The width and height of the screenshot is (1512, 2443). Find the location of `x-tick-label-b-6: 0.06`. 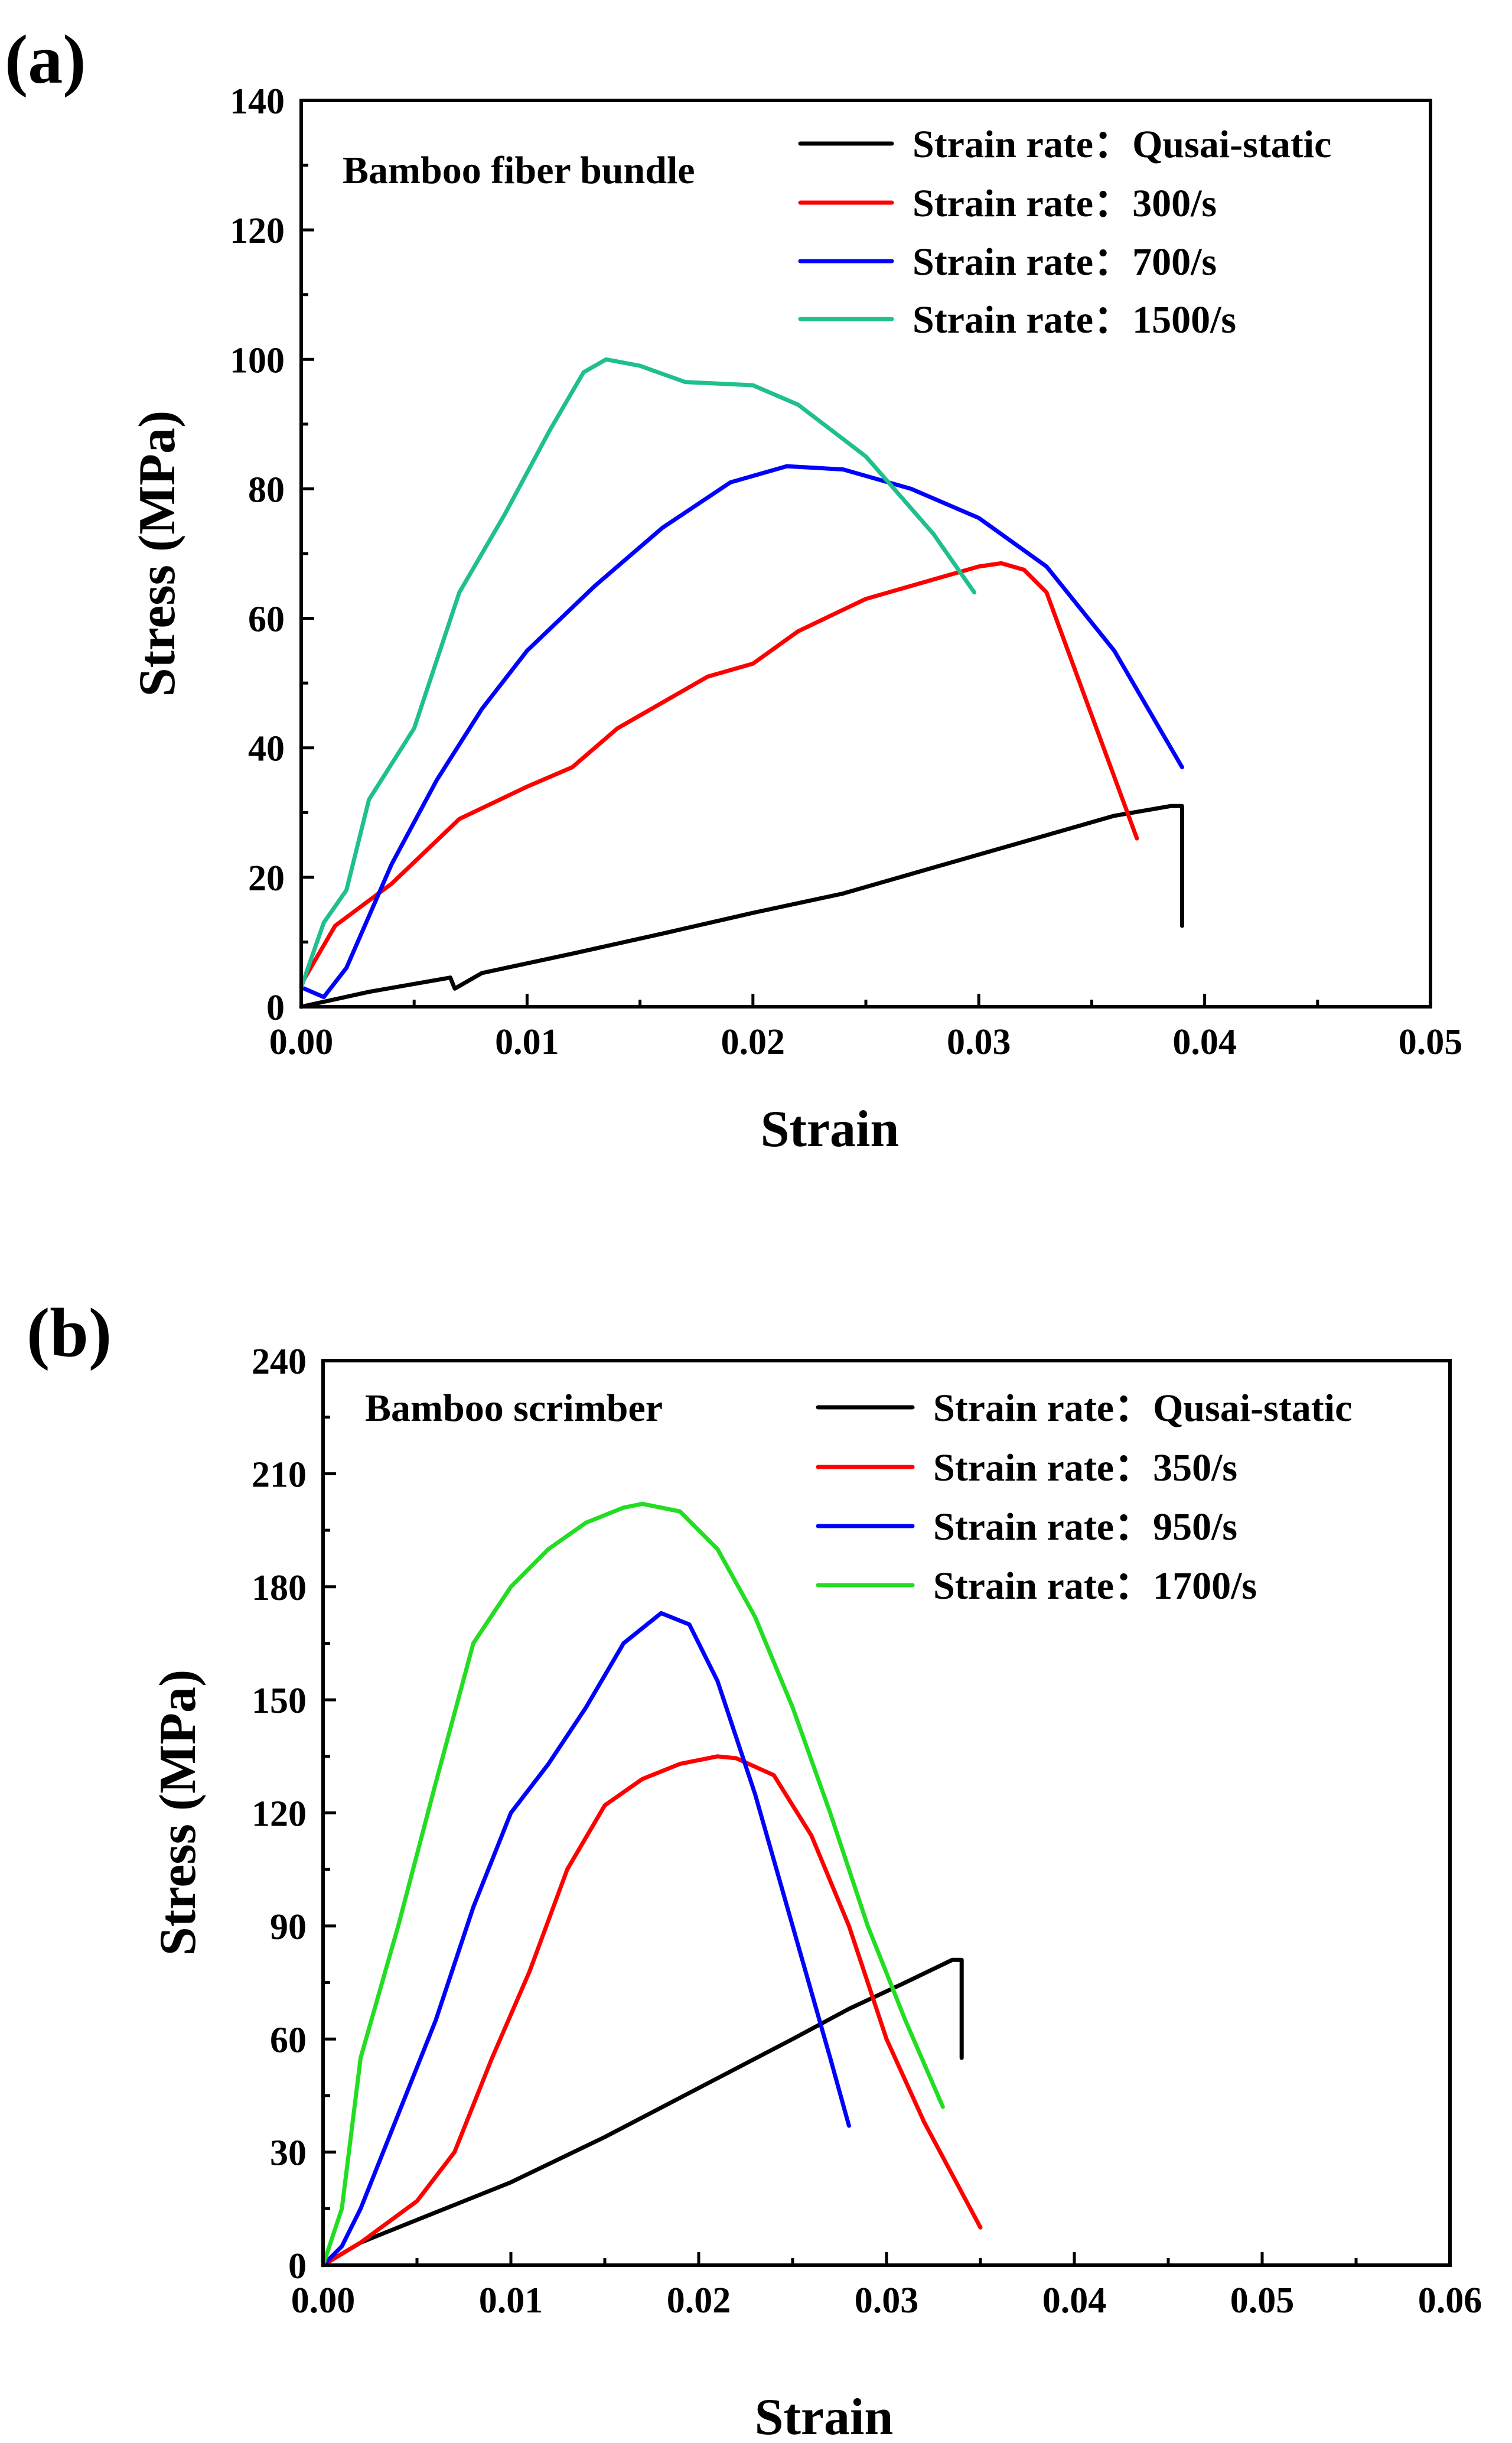

x-tick-label-b-6: 0.06 is located at coordinates (1450, 2301).